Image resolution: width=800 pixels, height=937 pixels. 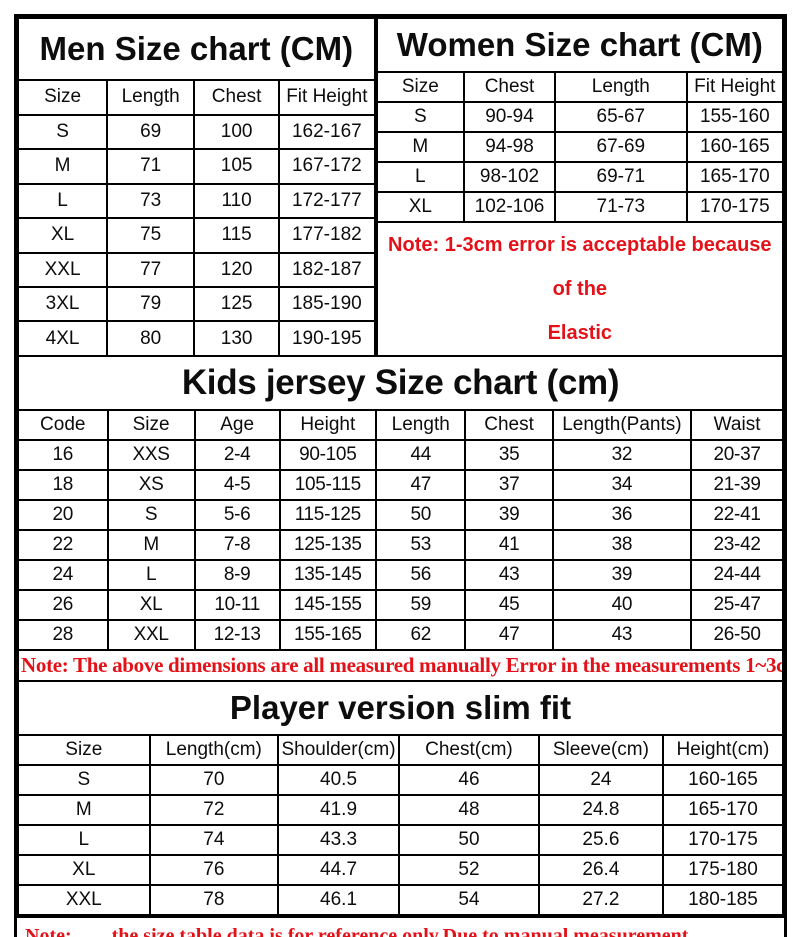 I want to click on table-cell: 105, so click(x=237, y=166).